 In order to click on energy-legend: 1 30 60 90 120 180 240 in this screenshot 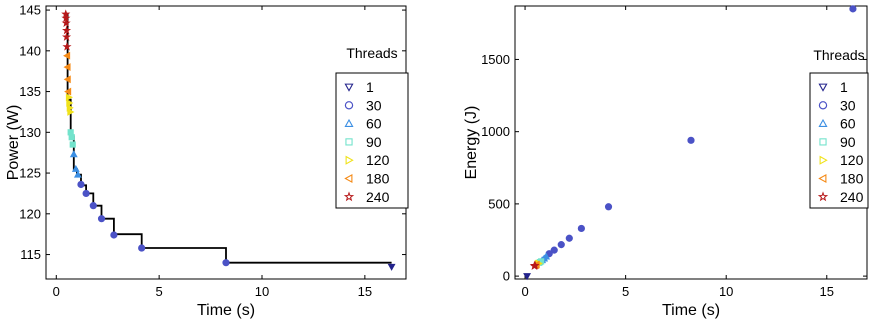, I will do `click(839, 140)`.